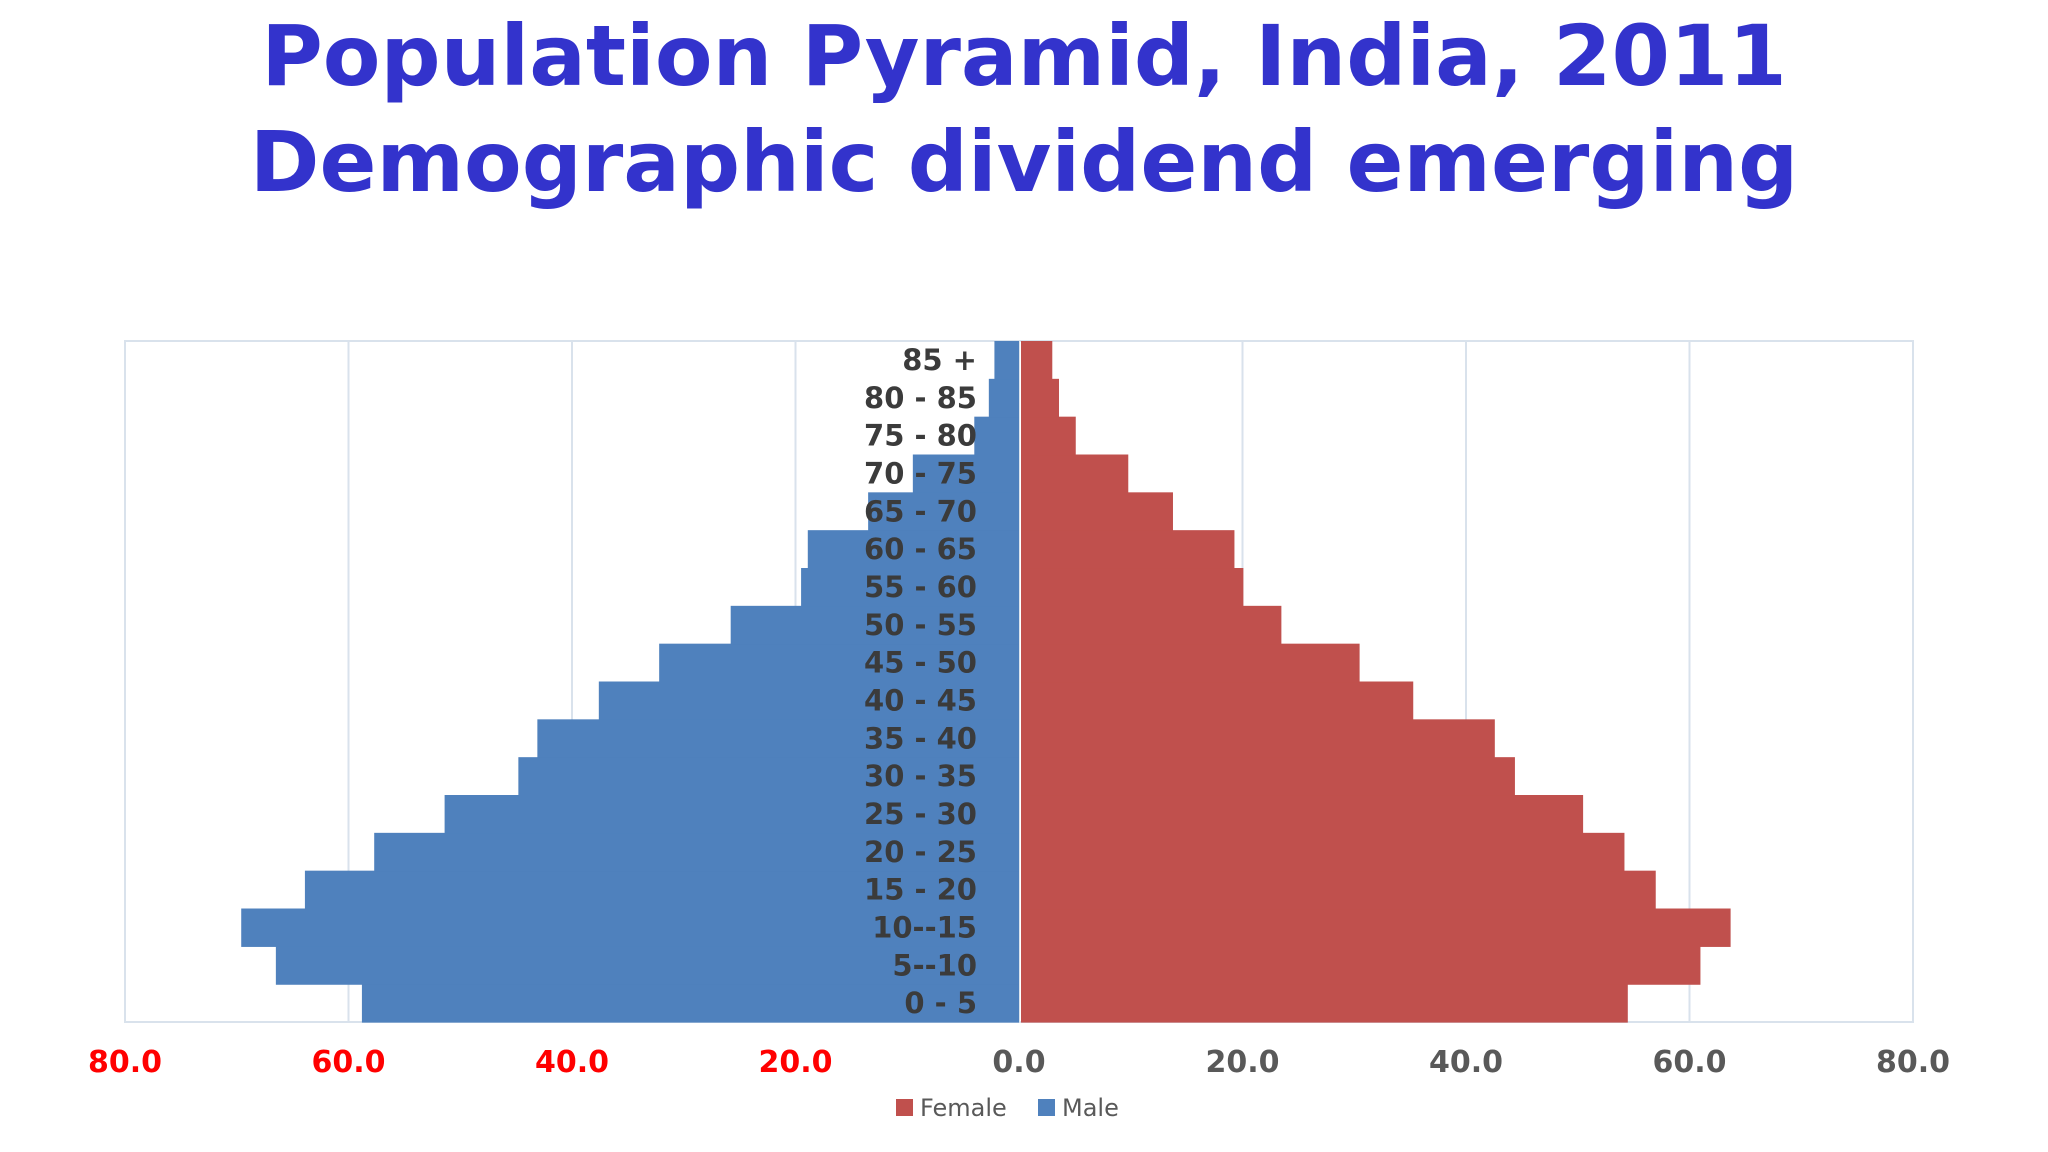 This screenshot has height=1152, width=2048. Describe the element at coordinates (920, 890) in the screenshot. I see `age-group-label: 15 - 20` at that location.